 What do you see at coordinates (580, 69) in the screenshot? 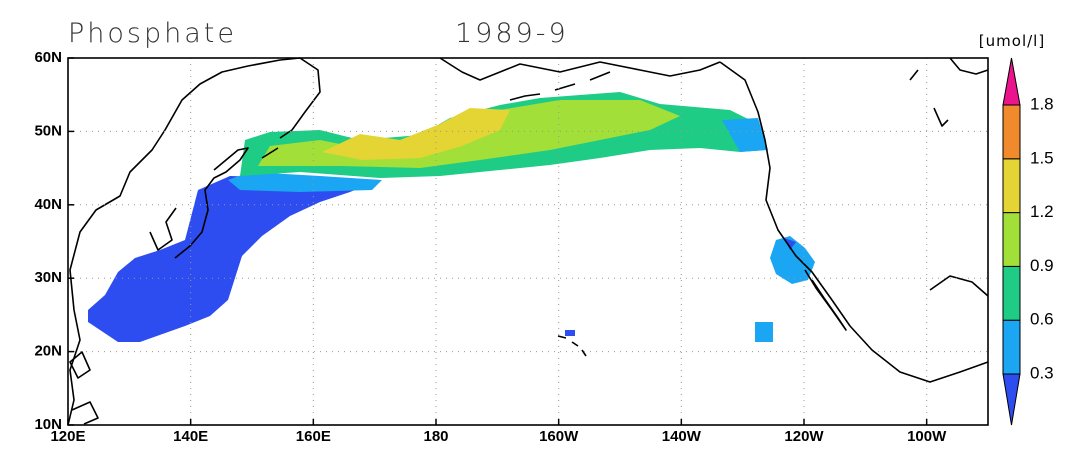
I see `alaska` at bounding box center [580, 69].